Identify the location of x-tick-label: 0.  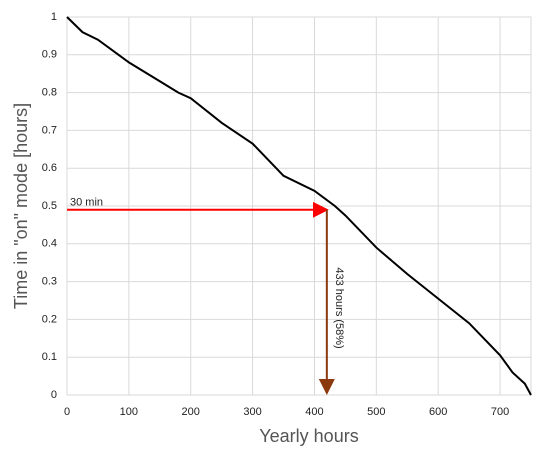
(67, 412).